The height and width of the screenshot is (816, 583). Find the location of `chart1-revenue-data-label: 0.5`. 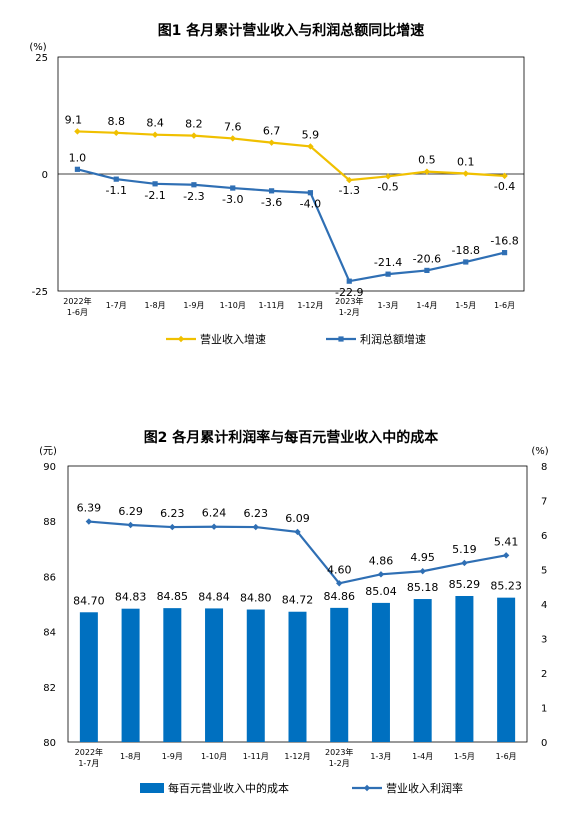

chart1-revenue-data-label: 0.5 is located at coordinates (427, 160).